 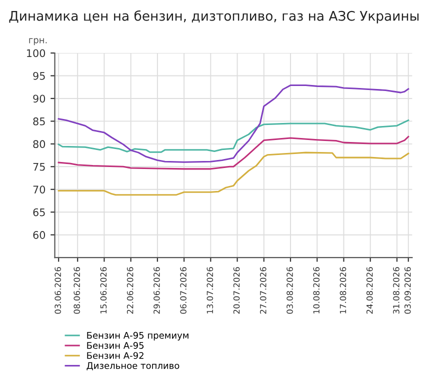 What do you see at coordinates (38, 42) in the screenshot?
I see `y-axis-title: грн.` at bounding box center [38, 42].